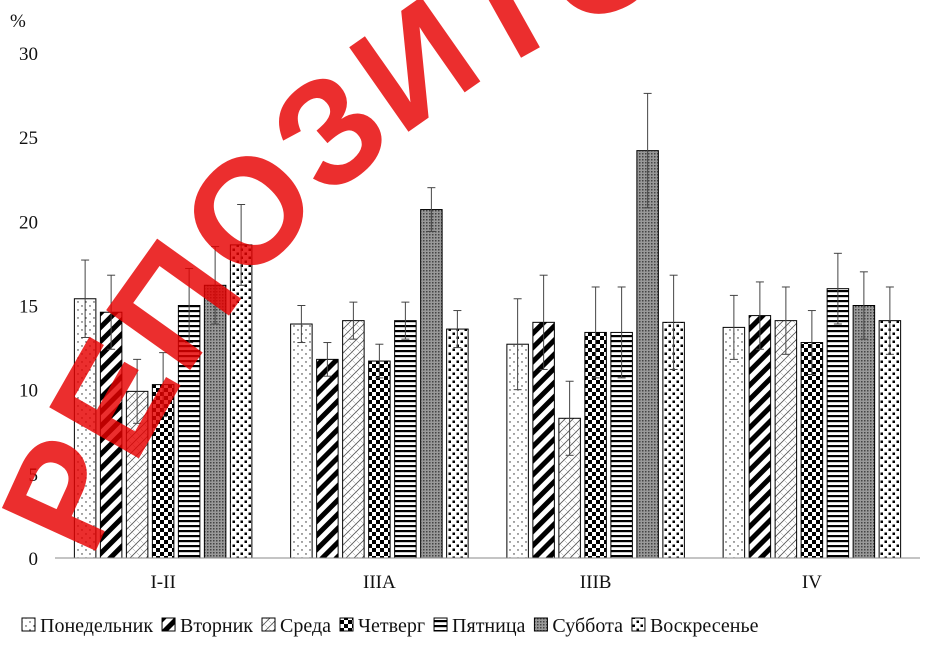 This screenshot has width=928, height=645. I want to click on legend-item: Среда, so click(296, 626).